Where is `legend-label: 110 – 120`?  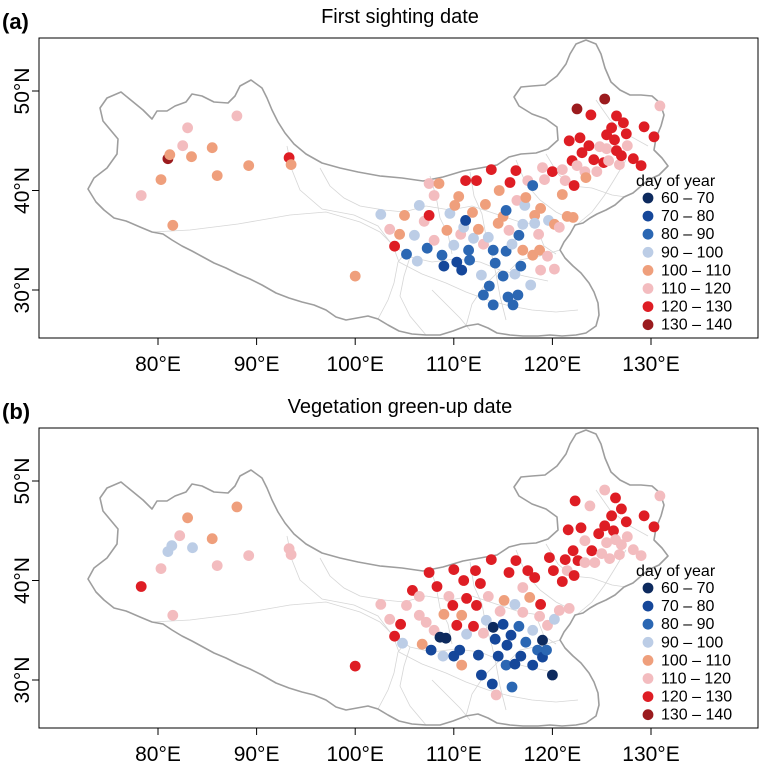 legend-label: 110 – 120 is located at coordinates (696, 679).